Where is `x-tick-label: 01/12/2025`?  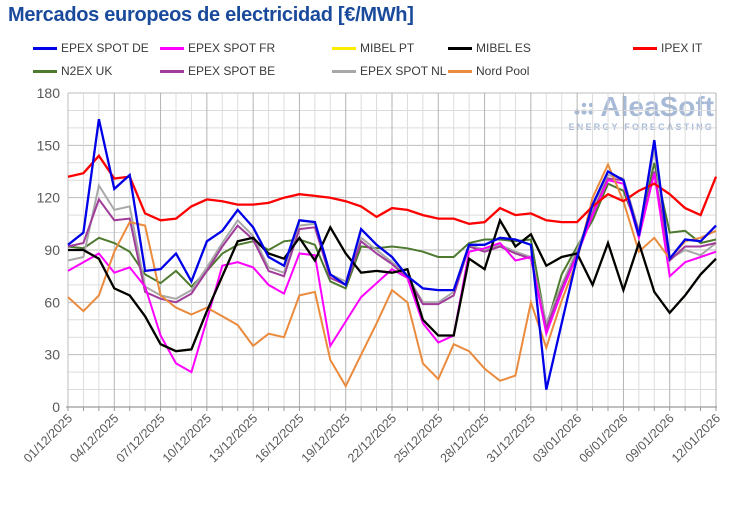 x-tick-label: 01/12/2025 is located at coordinates (48, 438).